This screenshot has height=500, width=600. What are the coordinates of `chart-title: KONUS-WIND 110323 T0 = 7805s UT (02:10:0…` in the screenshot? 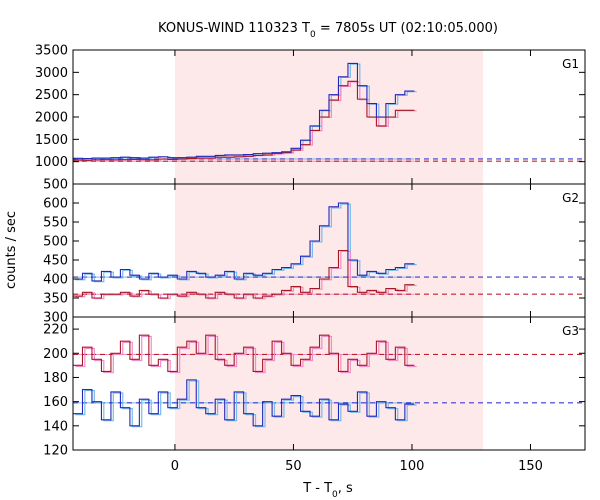 It's located at (328, 30).